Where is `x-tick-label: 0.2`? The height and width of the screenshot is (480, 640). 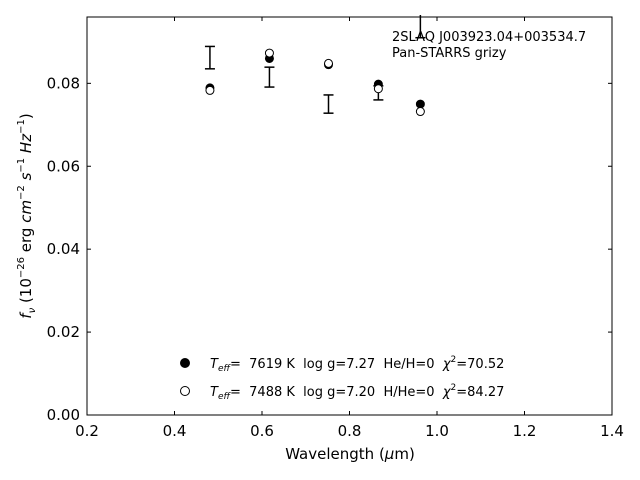 x-tick-label: 0.2 is located at coordinates (87, 431).